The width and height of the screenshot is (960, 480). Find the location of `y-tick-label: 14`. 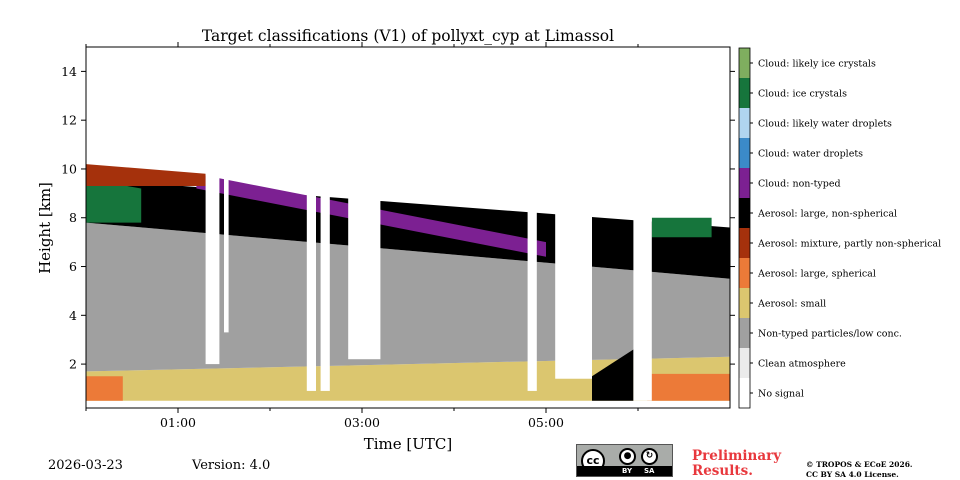

y-tick-label: 14 is located at coordinates (69, 71).